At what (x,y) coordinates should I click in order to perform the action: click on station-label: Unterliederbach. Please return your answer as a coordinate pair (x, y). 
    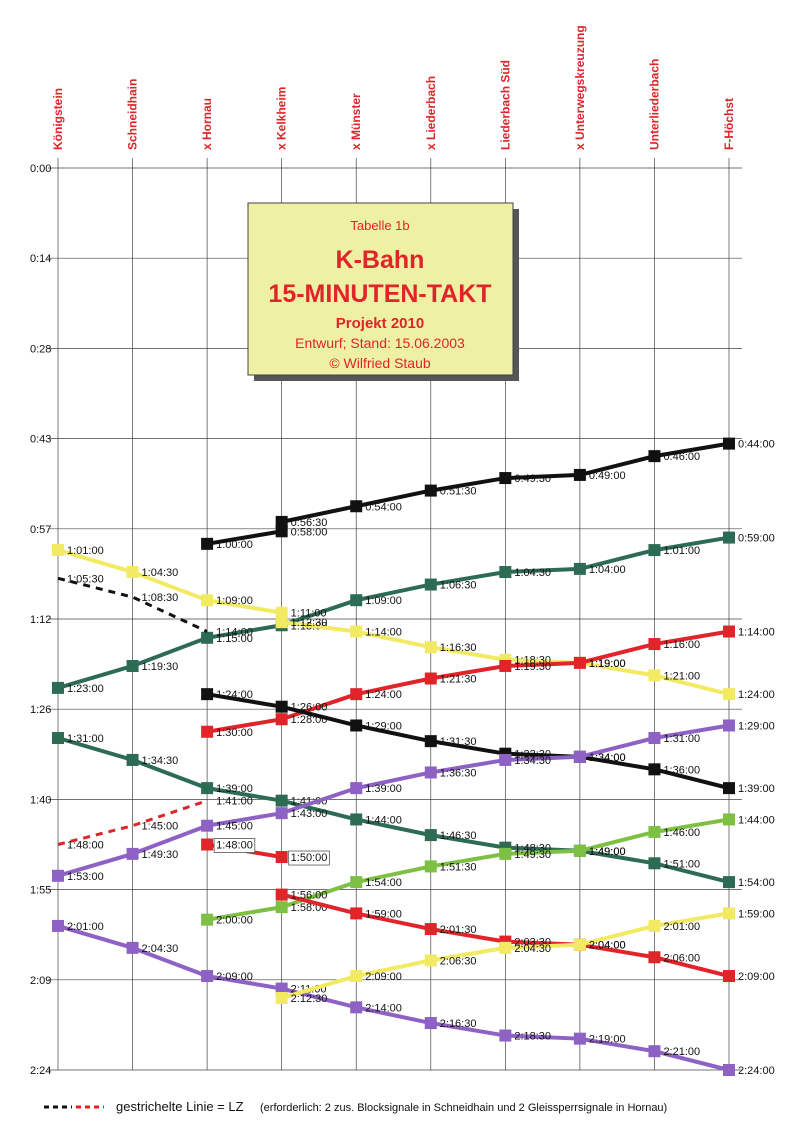
    Looking at the image, I should click on (654, 104).